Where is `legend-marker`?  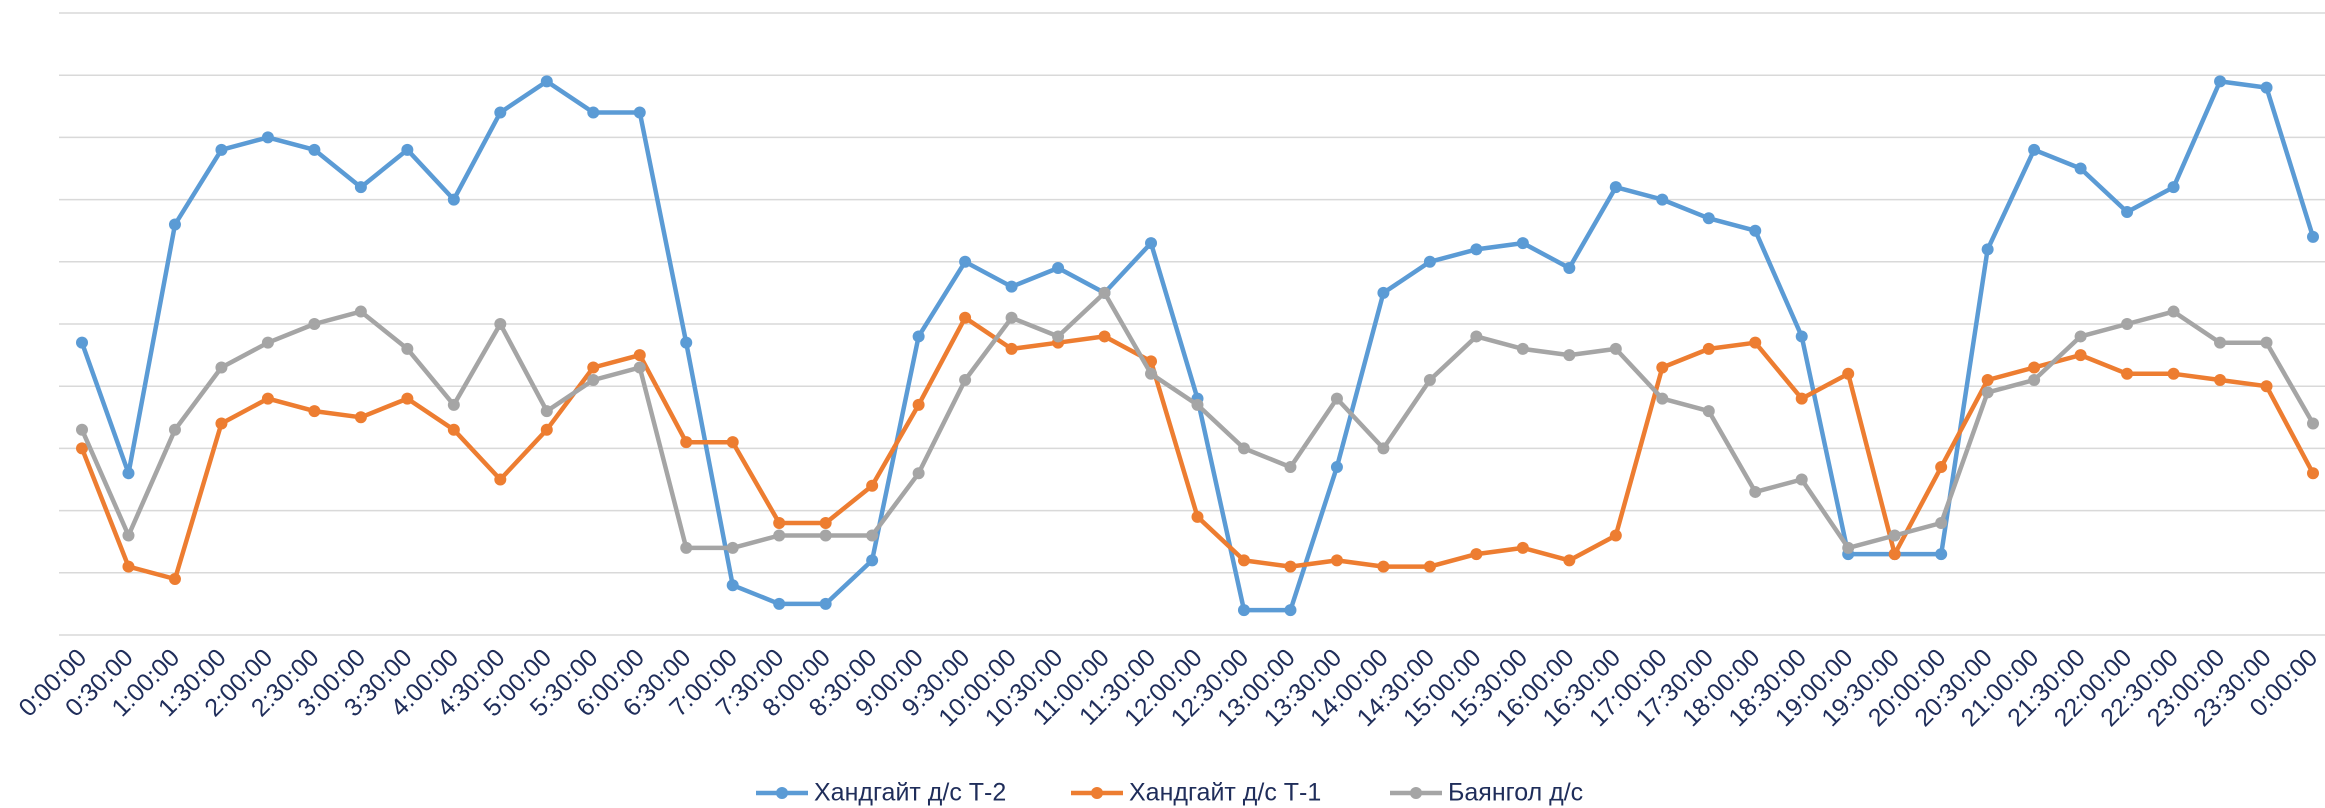
legend-marker is located at coordinates (1416, 793).